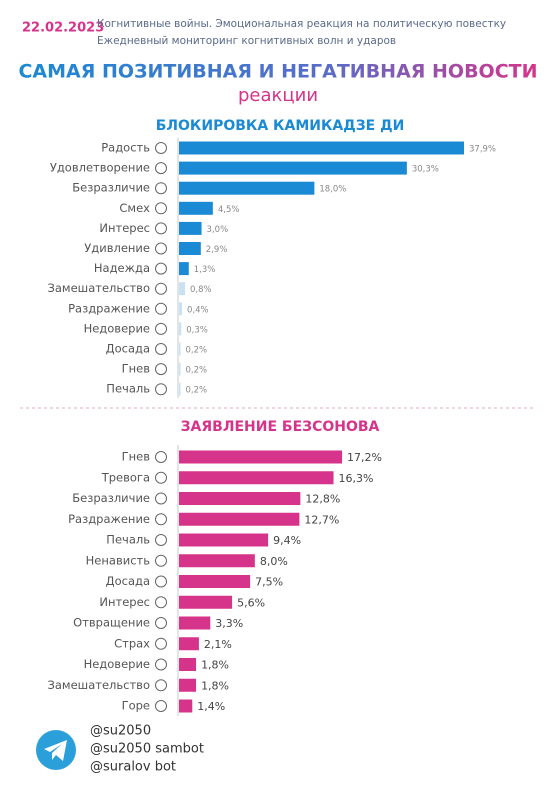  Describe the element at coordinates (482, 150) in the screenshot. I see `value-label: 37,9%` at that location.